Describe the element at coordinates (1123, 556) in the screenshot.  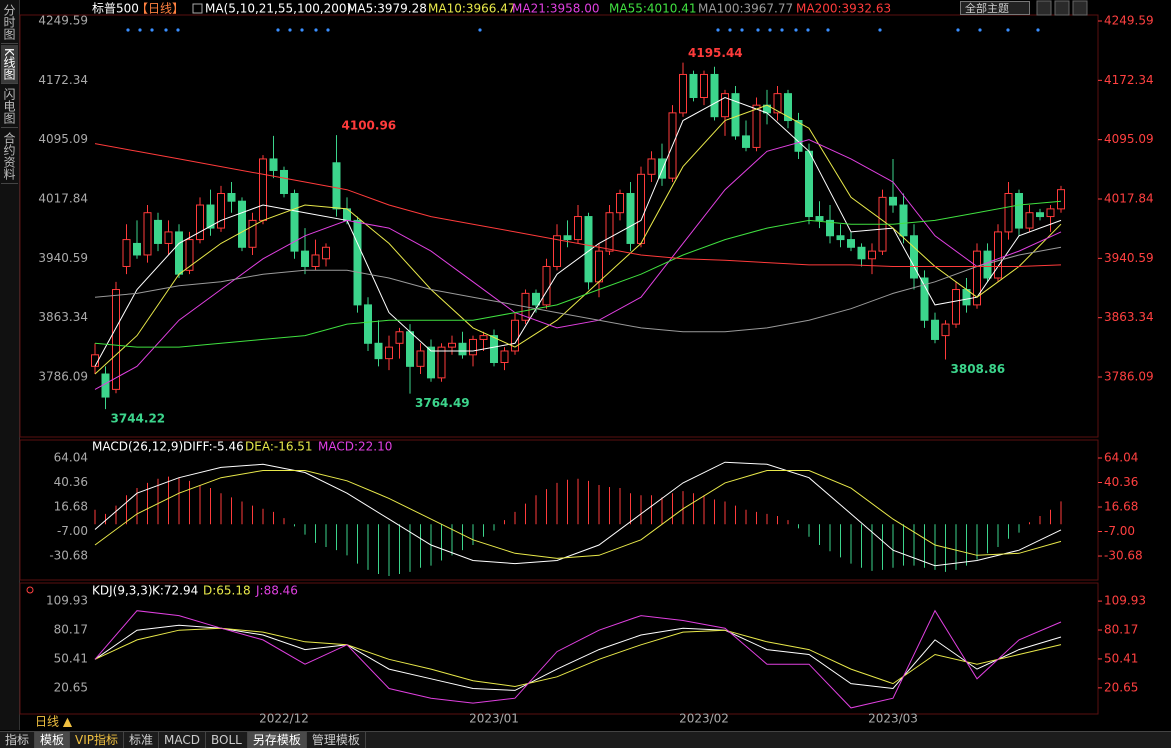
I see `y-tick-label: -30.68` at that location.